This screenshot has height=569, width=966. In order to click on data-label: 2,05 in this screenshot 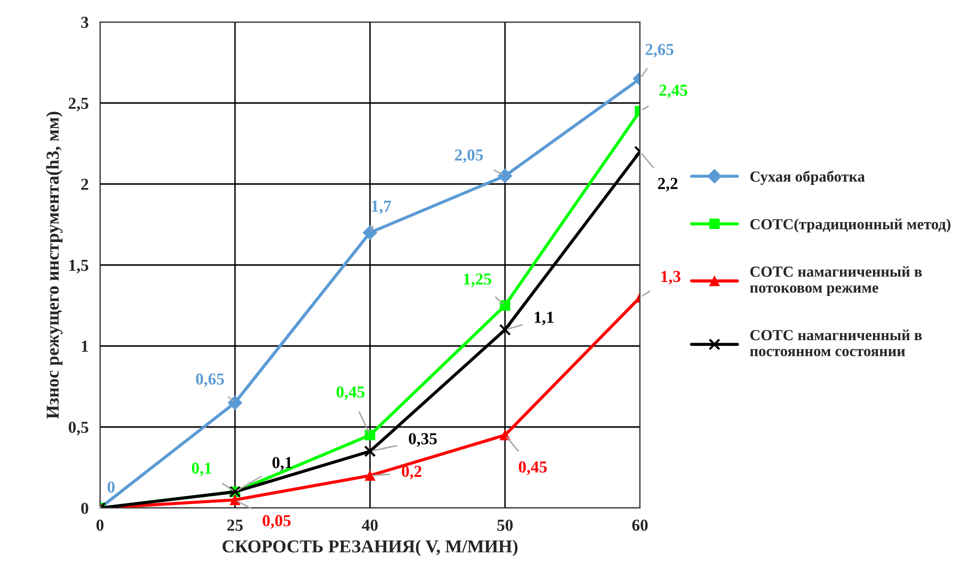, I will do `click(469, 156)`.